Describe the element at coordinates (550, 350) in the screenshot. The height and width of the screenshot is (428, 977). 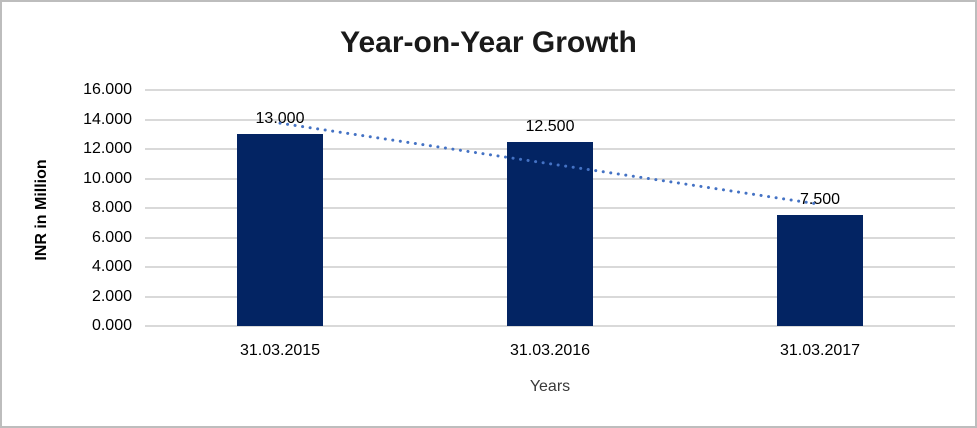
I see `x-tick-label: 31.03.2016` at that location.